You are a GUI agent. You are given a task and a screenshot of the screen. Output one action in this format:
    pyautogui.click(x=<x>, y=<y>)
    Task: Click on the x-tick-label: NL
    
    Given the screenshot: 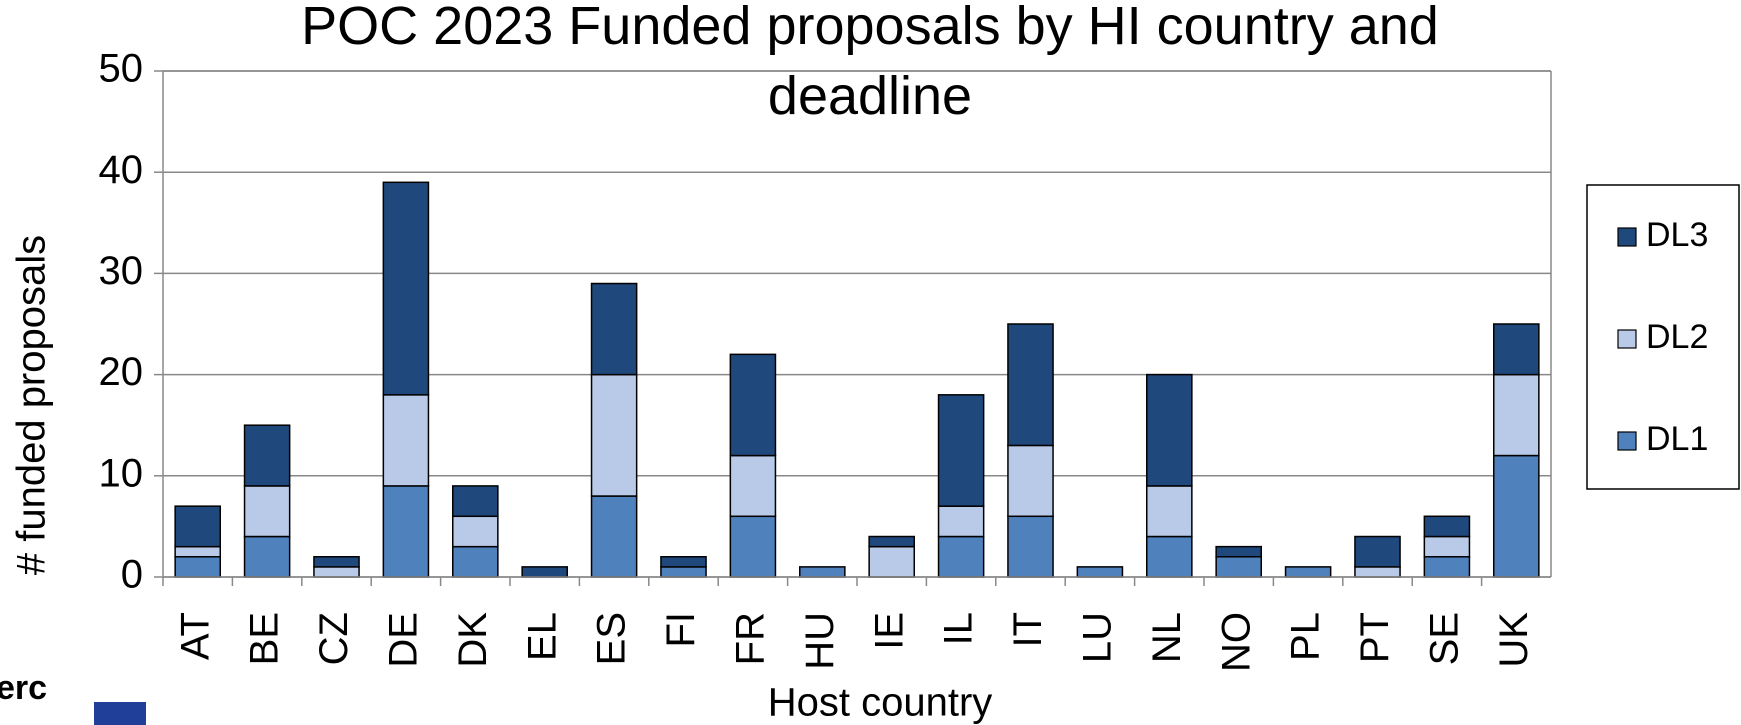 What is the action you would take?
    pyautogui.click(x=1167, y=637)
    